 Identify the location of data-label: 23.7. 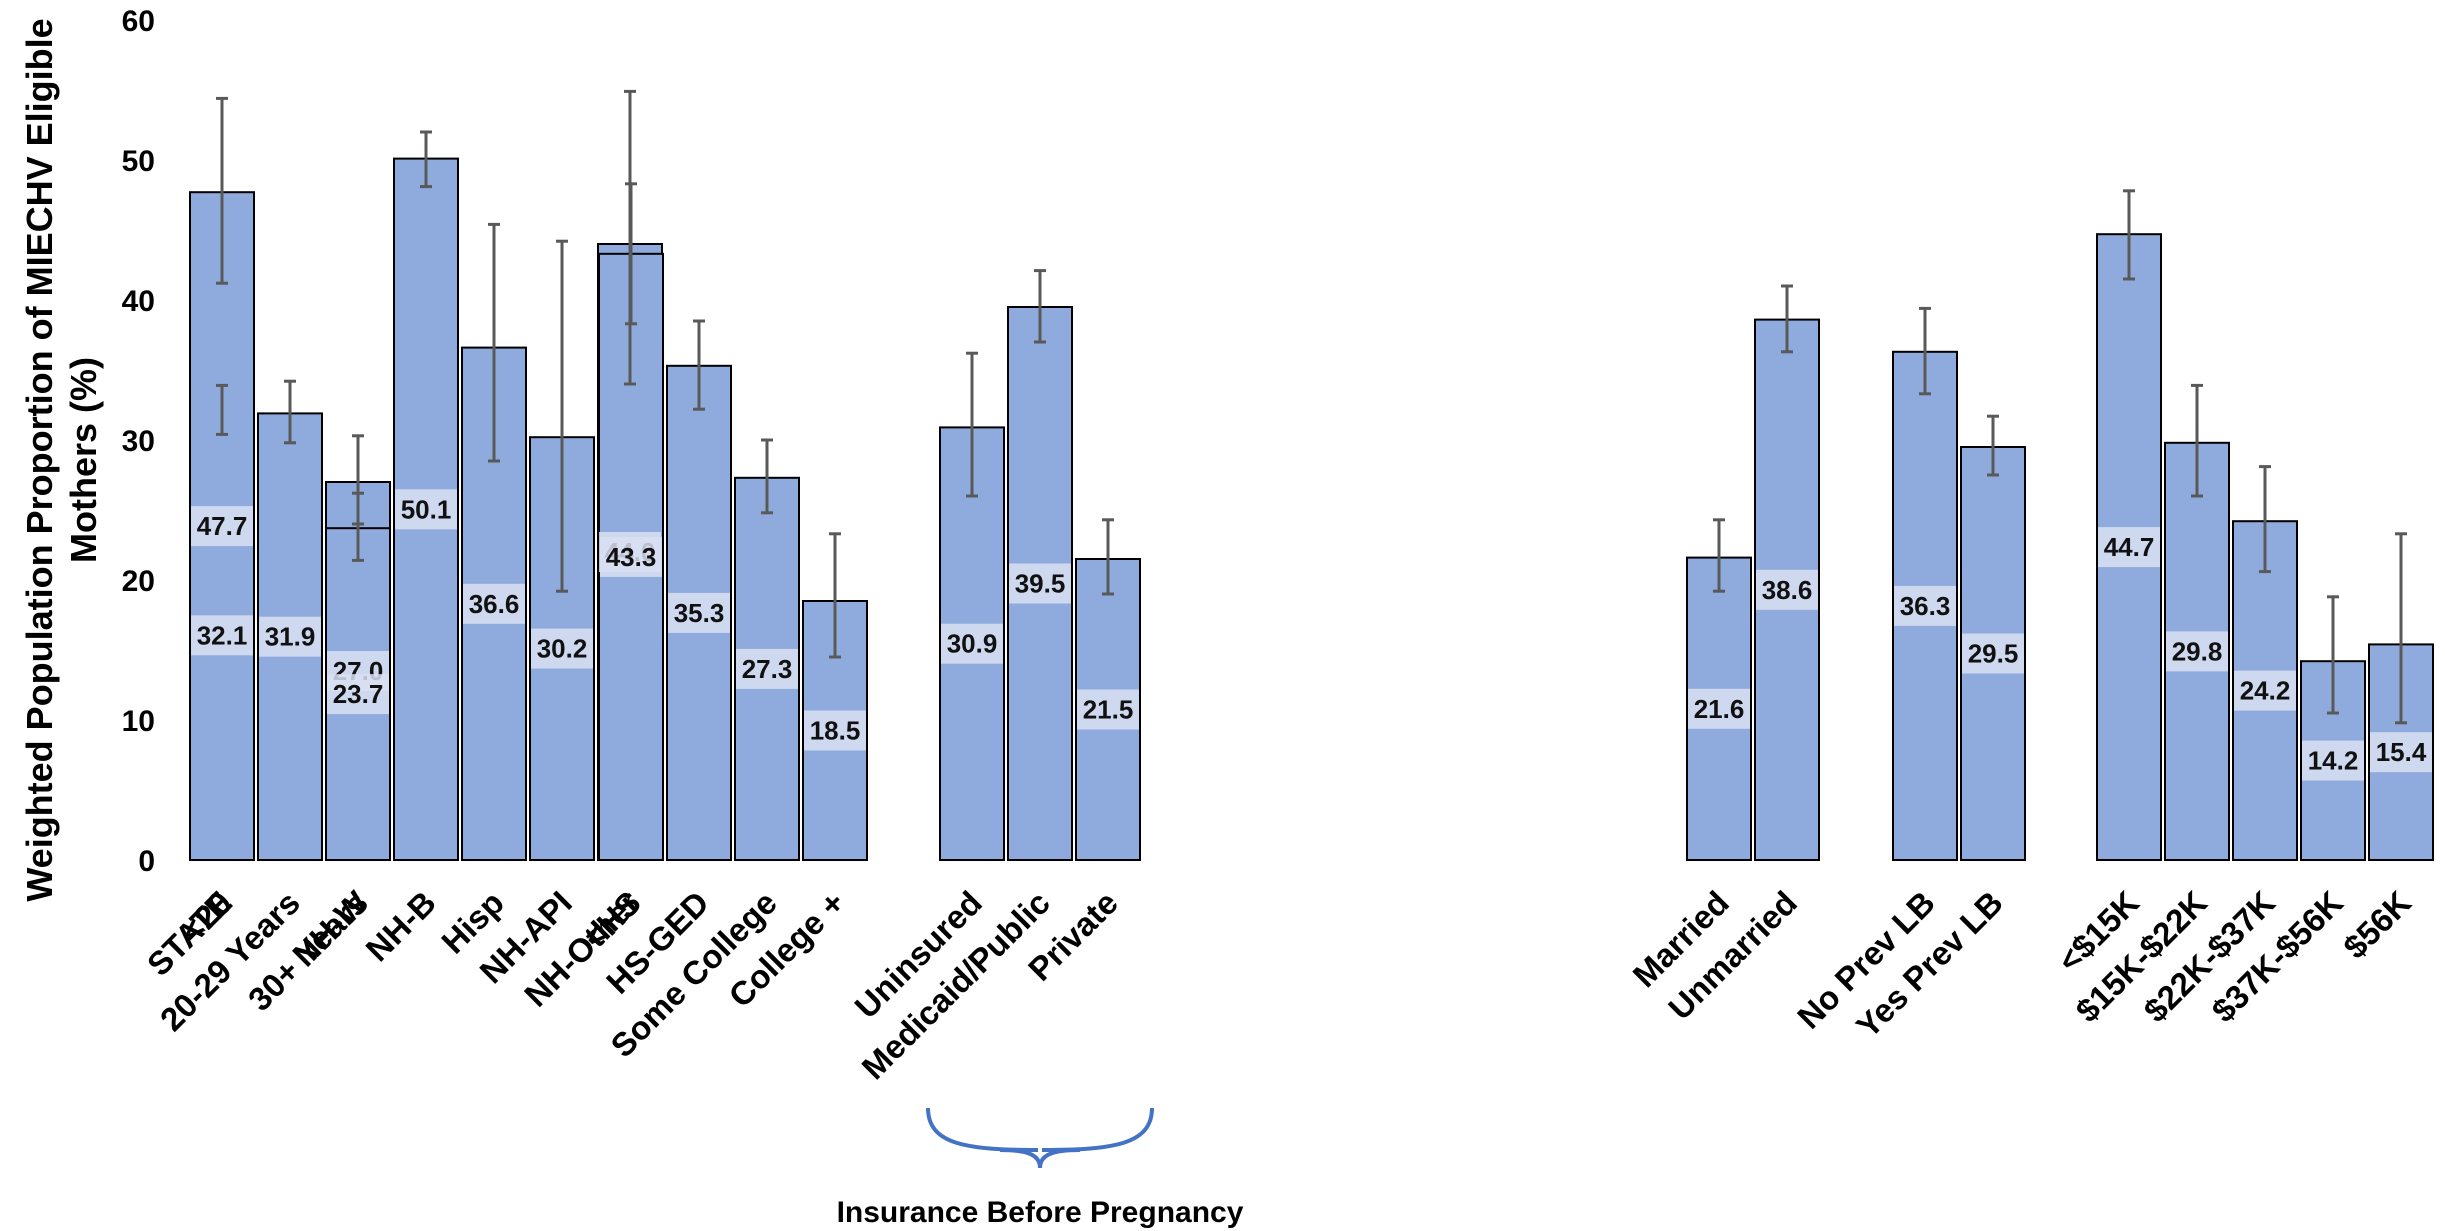
(358, 694).